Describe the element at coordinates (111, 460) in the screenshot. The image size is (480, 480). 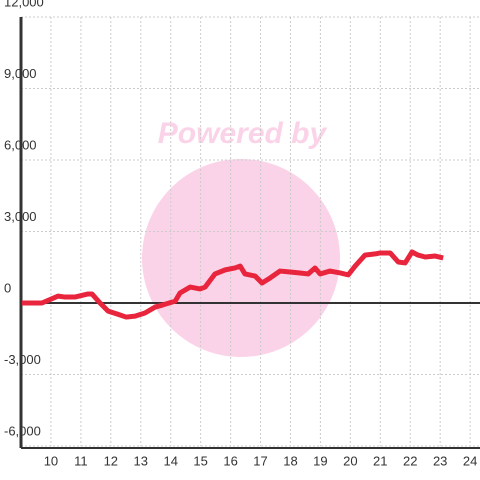
I see `x-tick-label: 12` at that location.